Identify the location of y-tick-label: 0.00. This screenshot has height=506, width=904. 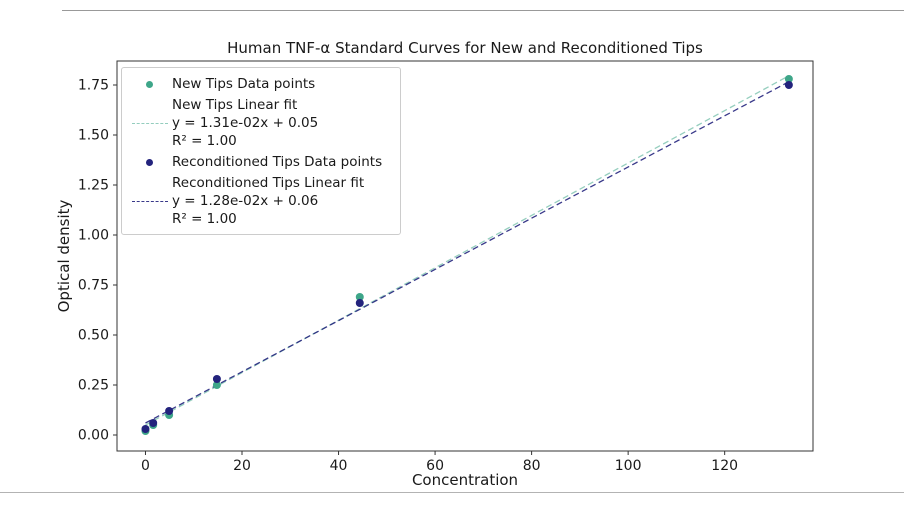
(93, 436).